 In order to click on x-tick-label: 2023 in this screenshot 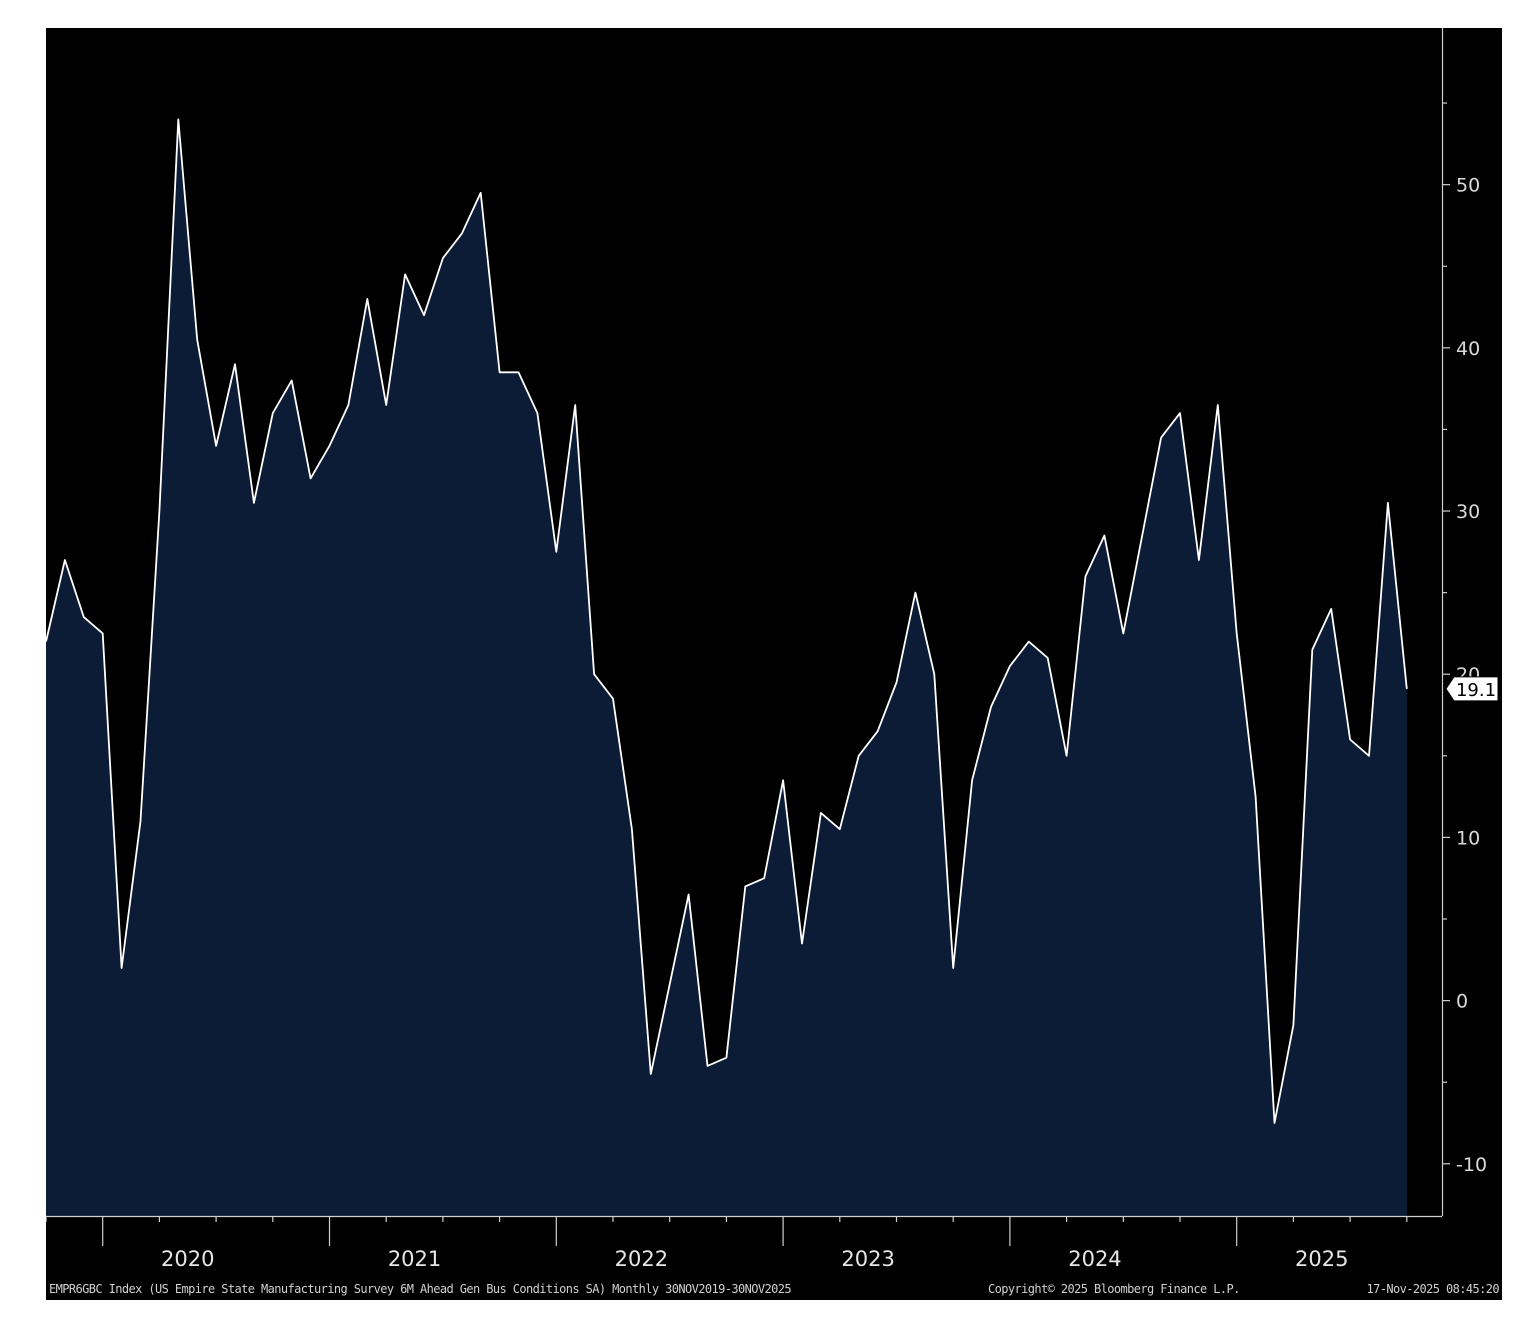, I will do `click(867, 1259)`.